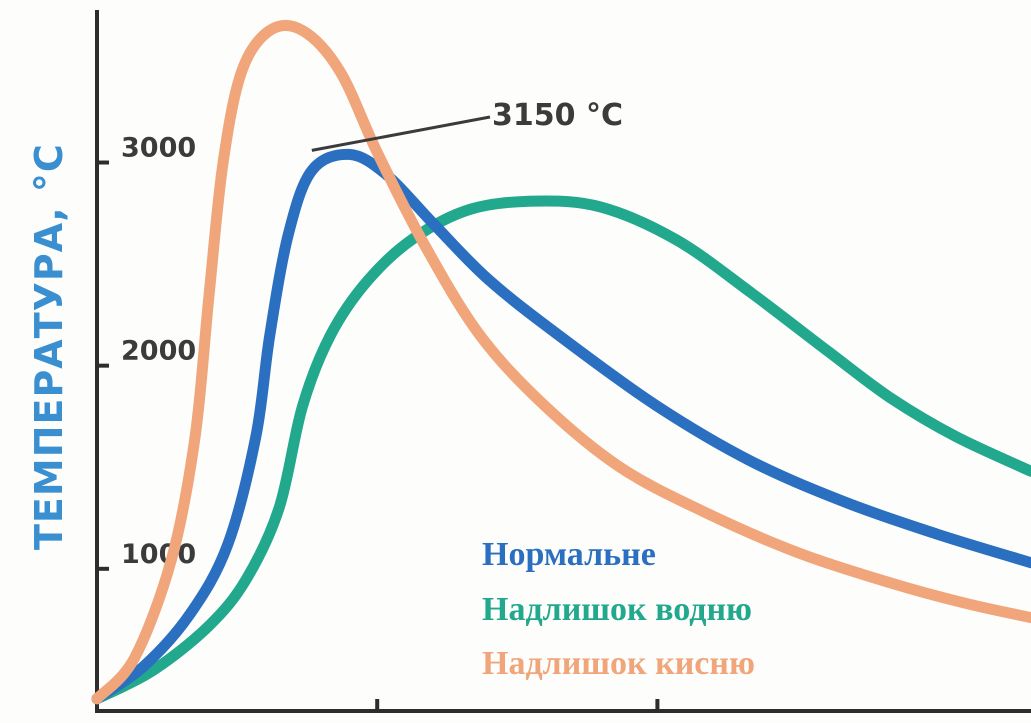 The height and width of the screenshot is (723, 1031). What do you see at coordinates (158, 554) in the screenshot?
I see `y-tick-label: 1000` at bounding box center [158, 554].